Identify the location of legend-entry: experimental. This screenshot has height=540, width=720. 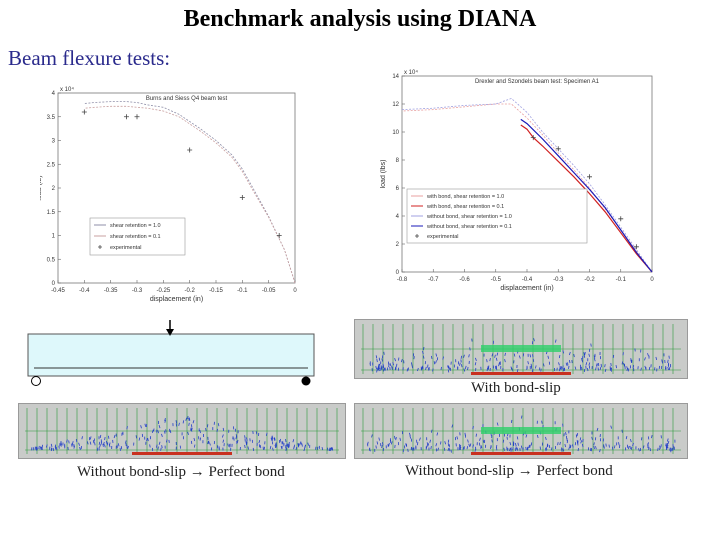
(443, 237).